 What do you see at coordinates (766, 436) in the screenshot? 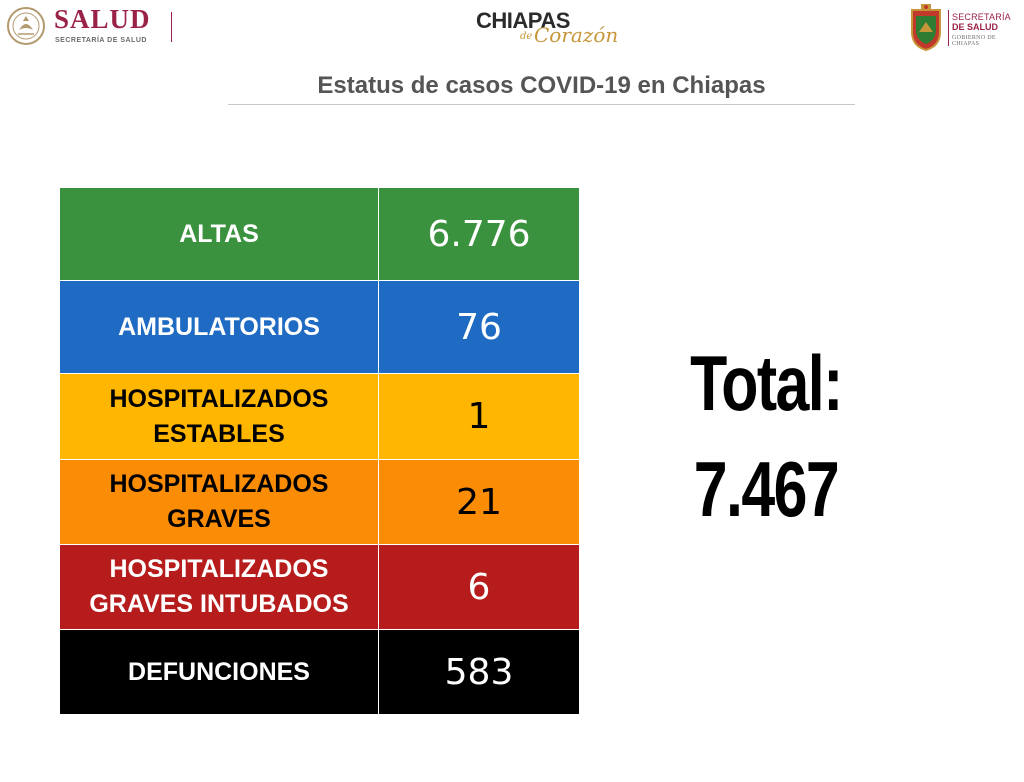
I see `total-block: Total: 7.467` at bounding box center [766, 436].